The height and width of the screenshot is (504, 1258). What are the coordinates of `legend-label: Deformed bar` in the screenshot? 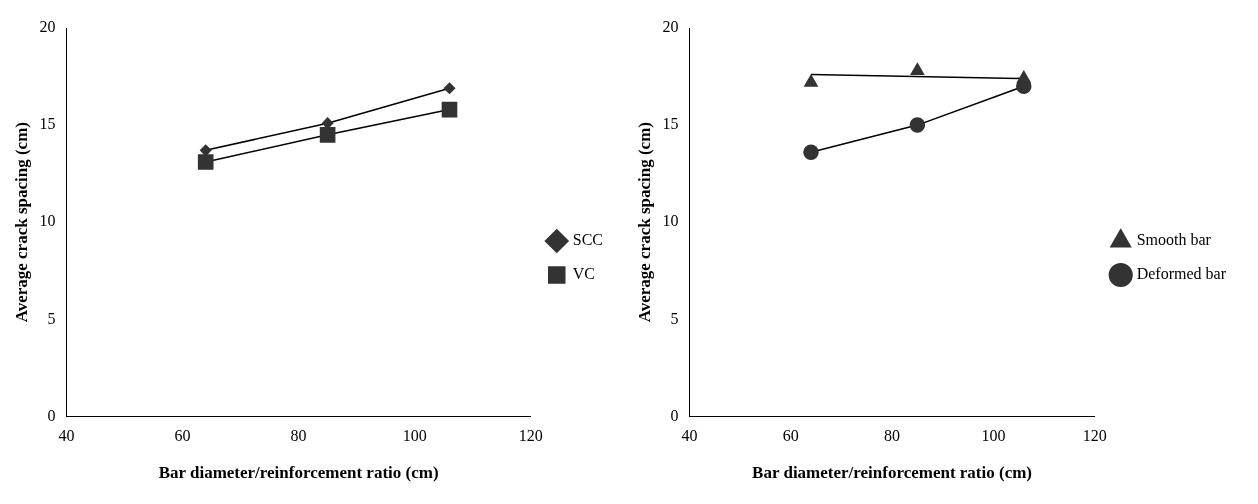 It's located at (1181, 274).